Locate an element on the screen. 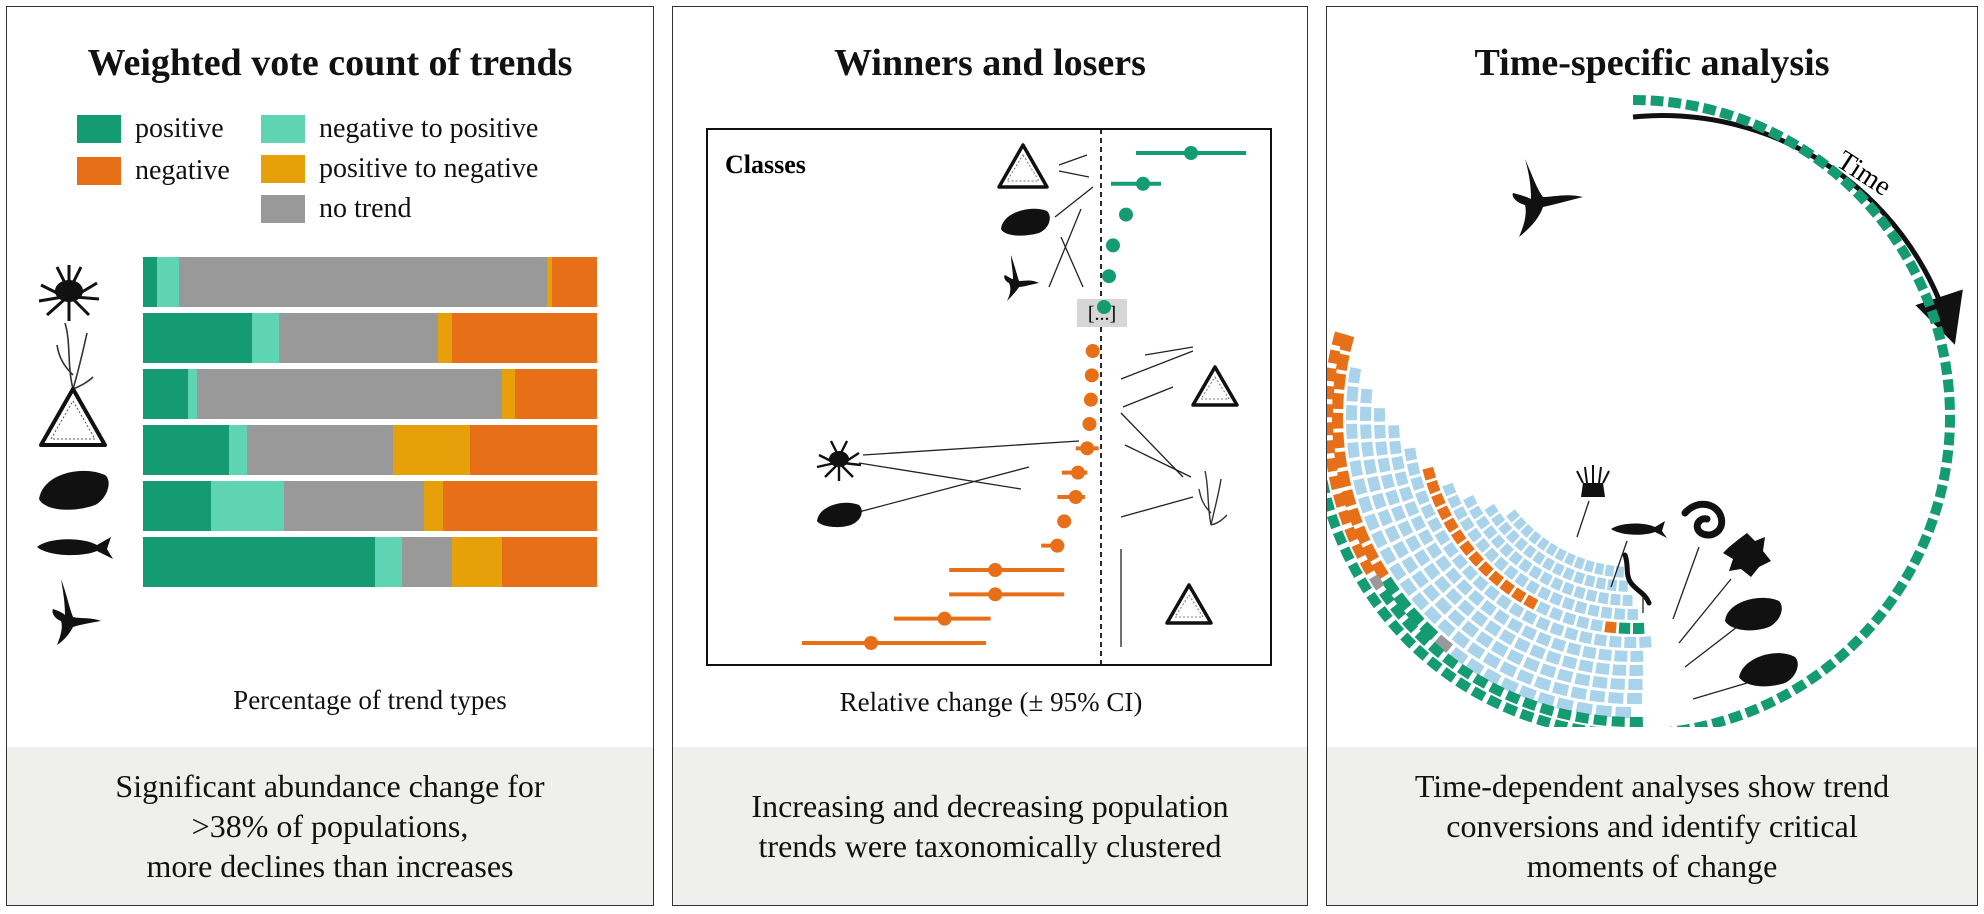  legend-label: no trend is located at coordinates (365, 208).